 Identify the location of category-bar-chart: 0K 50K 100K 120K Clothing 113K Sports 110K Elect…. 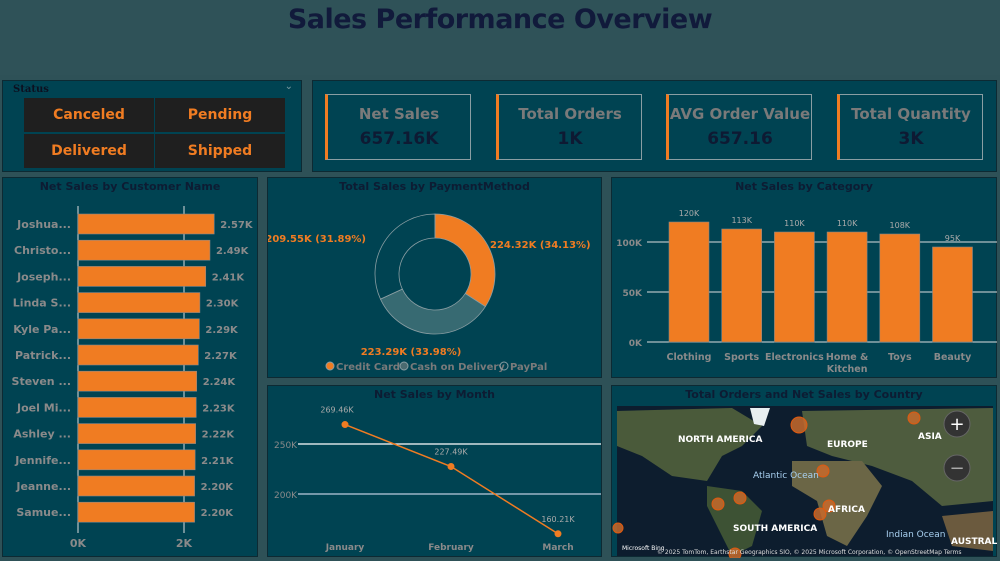
(806, 292).